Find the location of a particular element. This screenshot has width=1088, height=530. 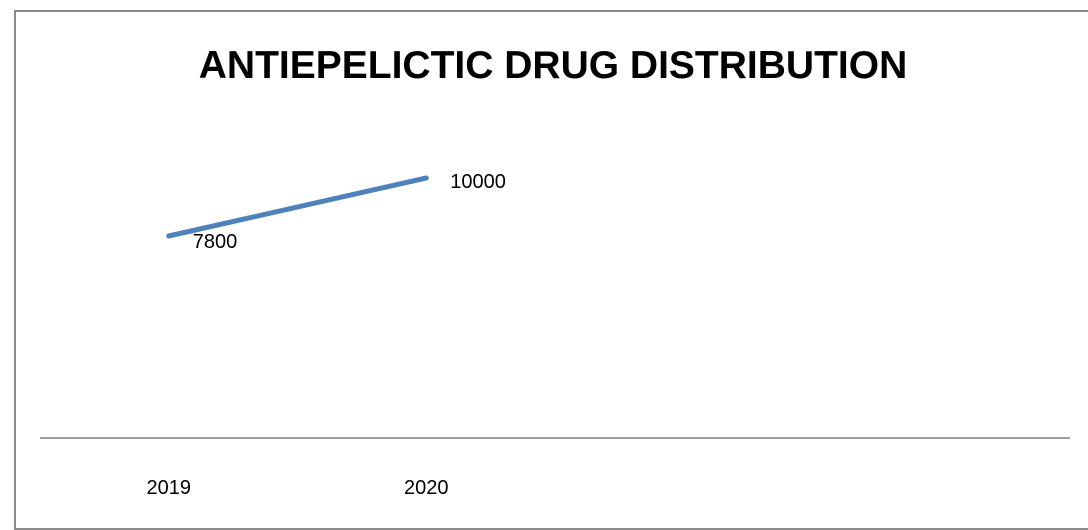

x-tick-label: 2019 is located at coordinates (169, 488).